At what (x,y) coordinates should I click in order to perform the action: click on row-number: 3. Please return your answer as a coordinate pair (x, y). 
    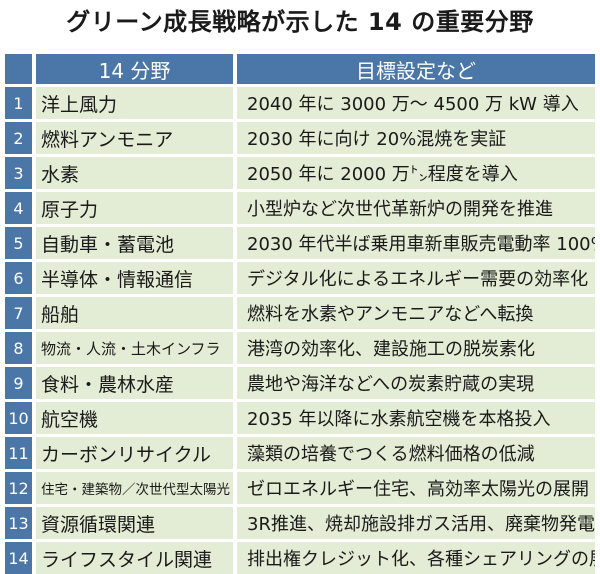
    Looking at the image, I should click on (18, 173).